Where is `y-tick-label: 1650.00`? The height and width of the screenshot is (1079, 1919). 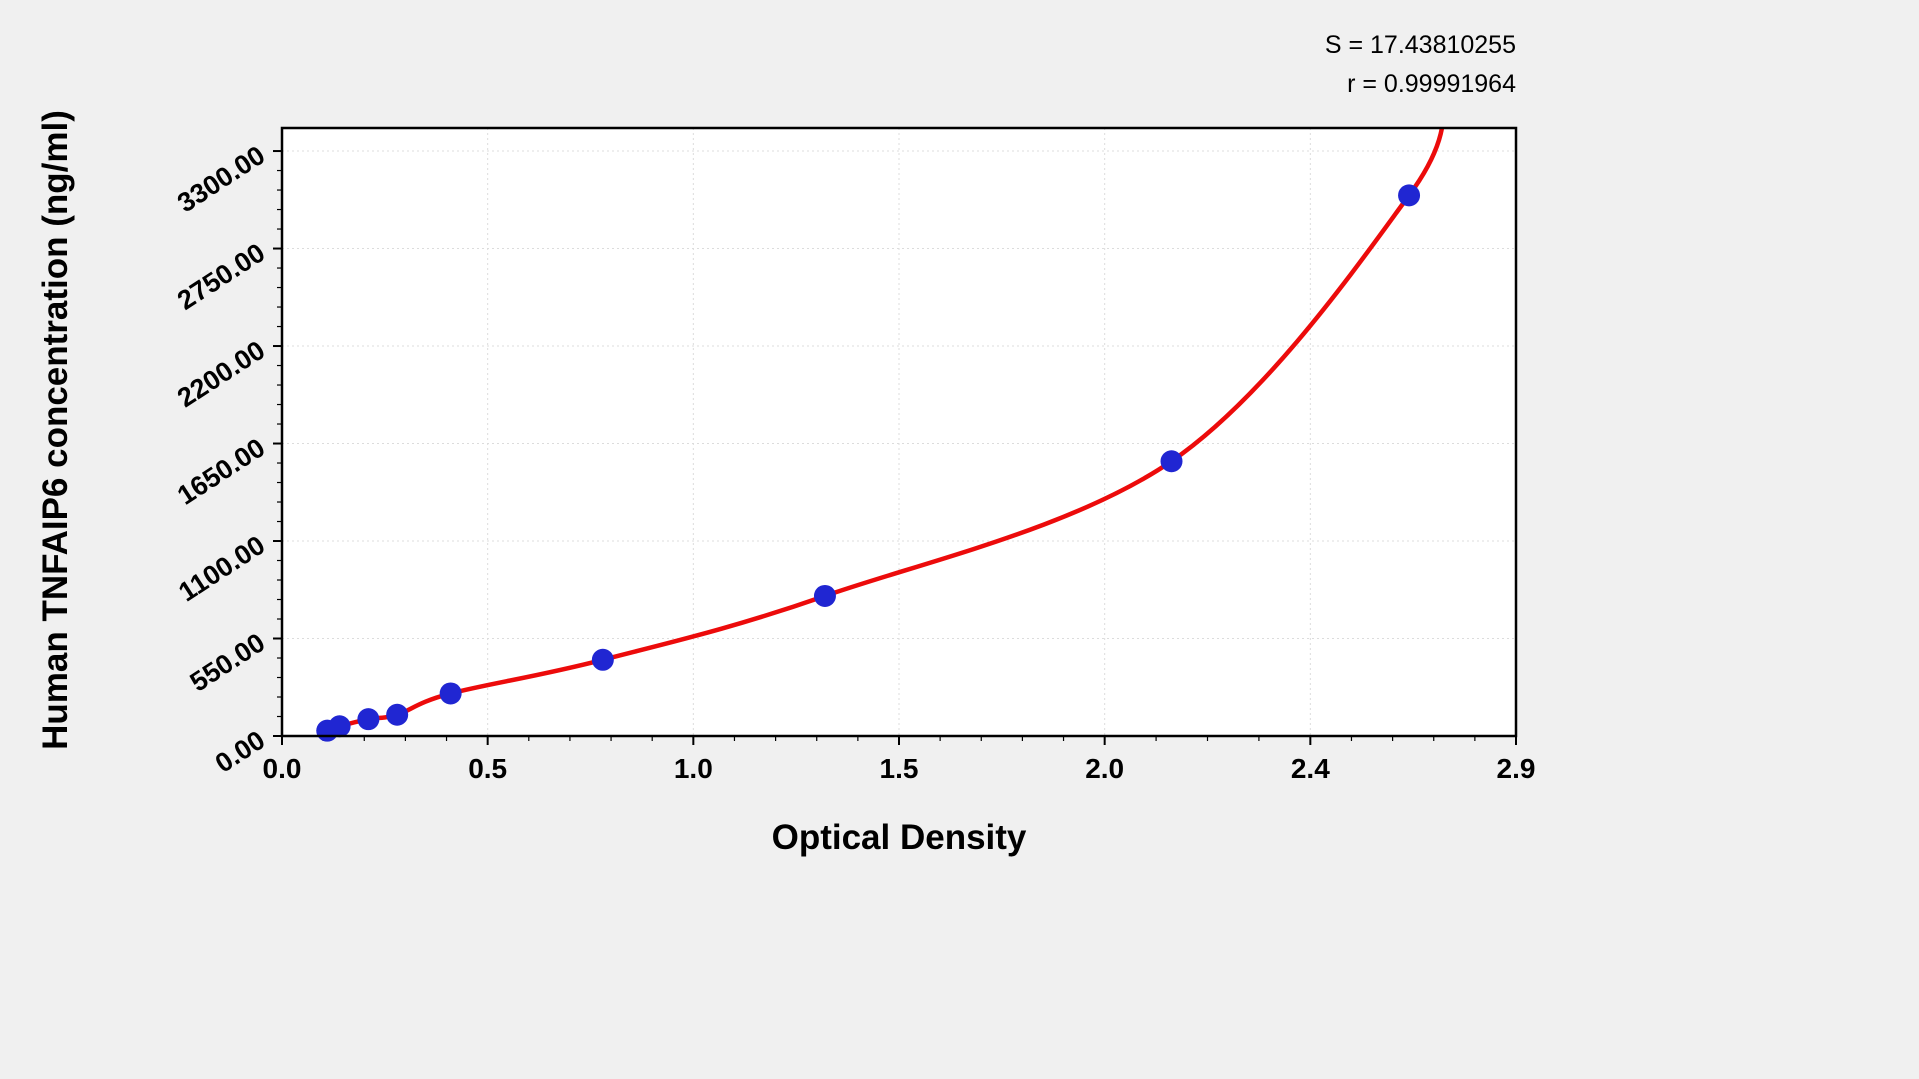 y-tick-label: 1650.00 is located at coordinates (221, 471).